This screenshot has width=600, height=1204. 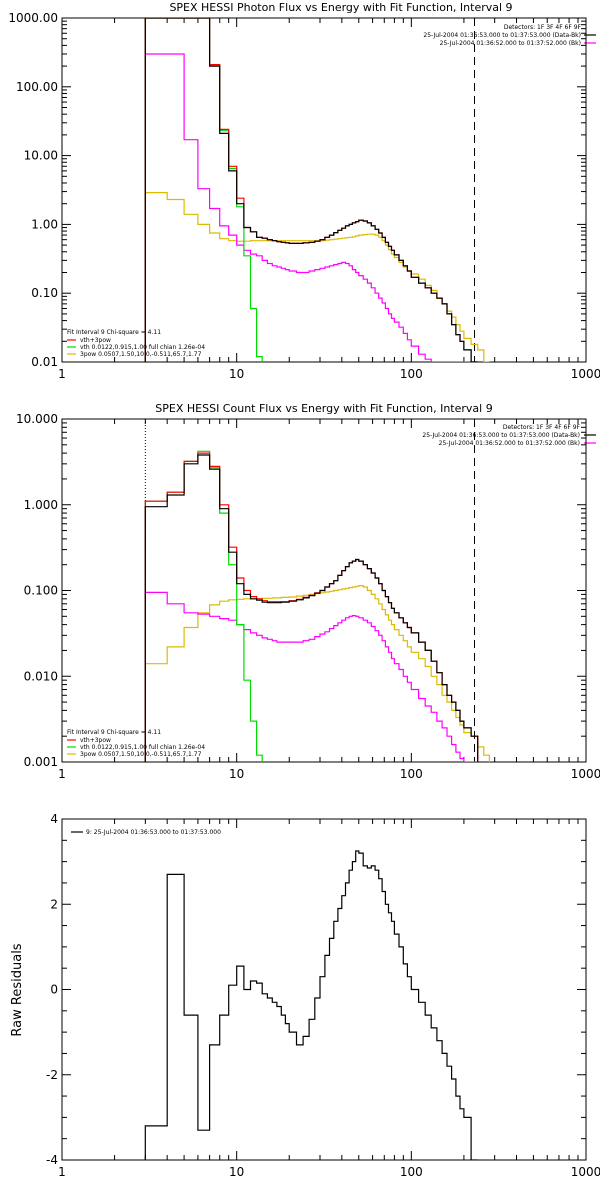 What do you see at coordinates (114, 732) in the screenshot?
I see `count-fit-interval: Fit Interval 9 Chi-square = 4.11` at bounding box center [114, 732].